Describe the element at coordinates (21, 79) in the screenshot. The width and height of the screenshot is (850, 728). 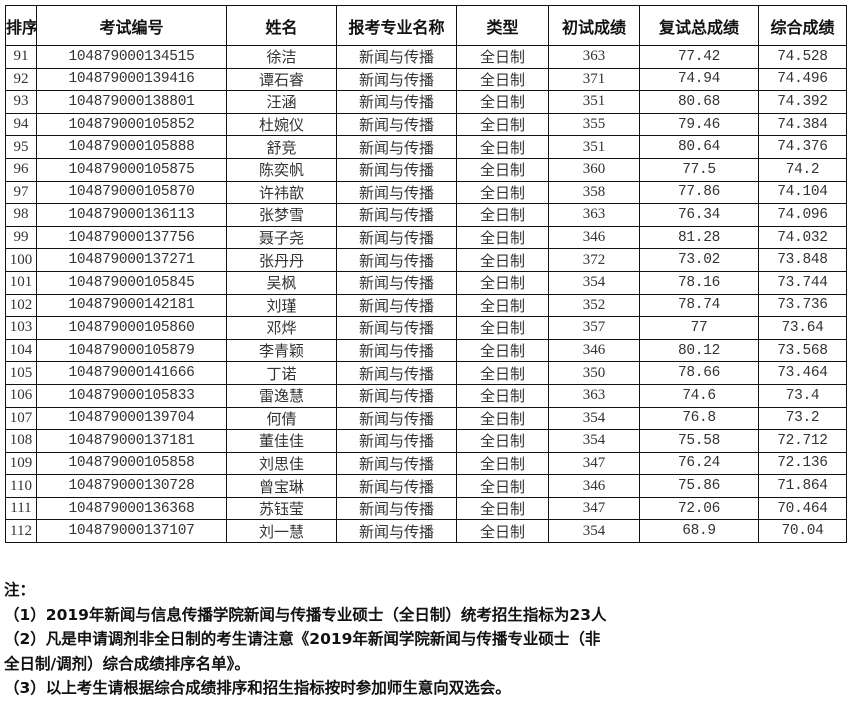
I see `cell-rank: 92` at that location.